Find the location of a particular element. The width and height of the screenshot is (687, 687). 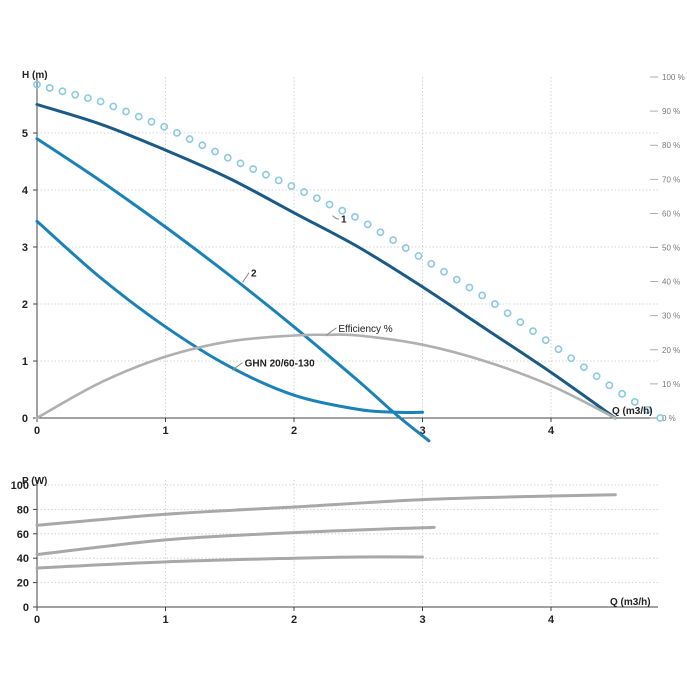

power-chart-y-tick-label: 60 is located at coordinates (23, 535).